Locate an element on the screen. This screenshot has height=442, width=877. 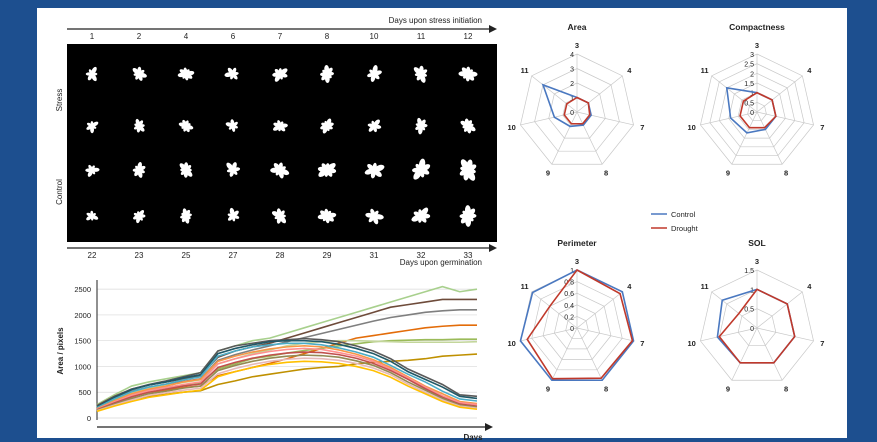
germination-day-label: 25 is located at coordinates (186, 255).